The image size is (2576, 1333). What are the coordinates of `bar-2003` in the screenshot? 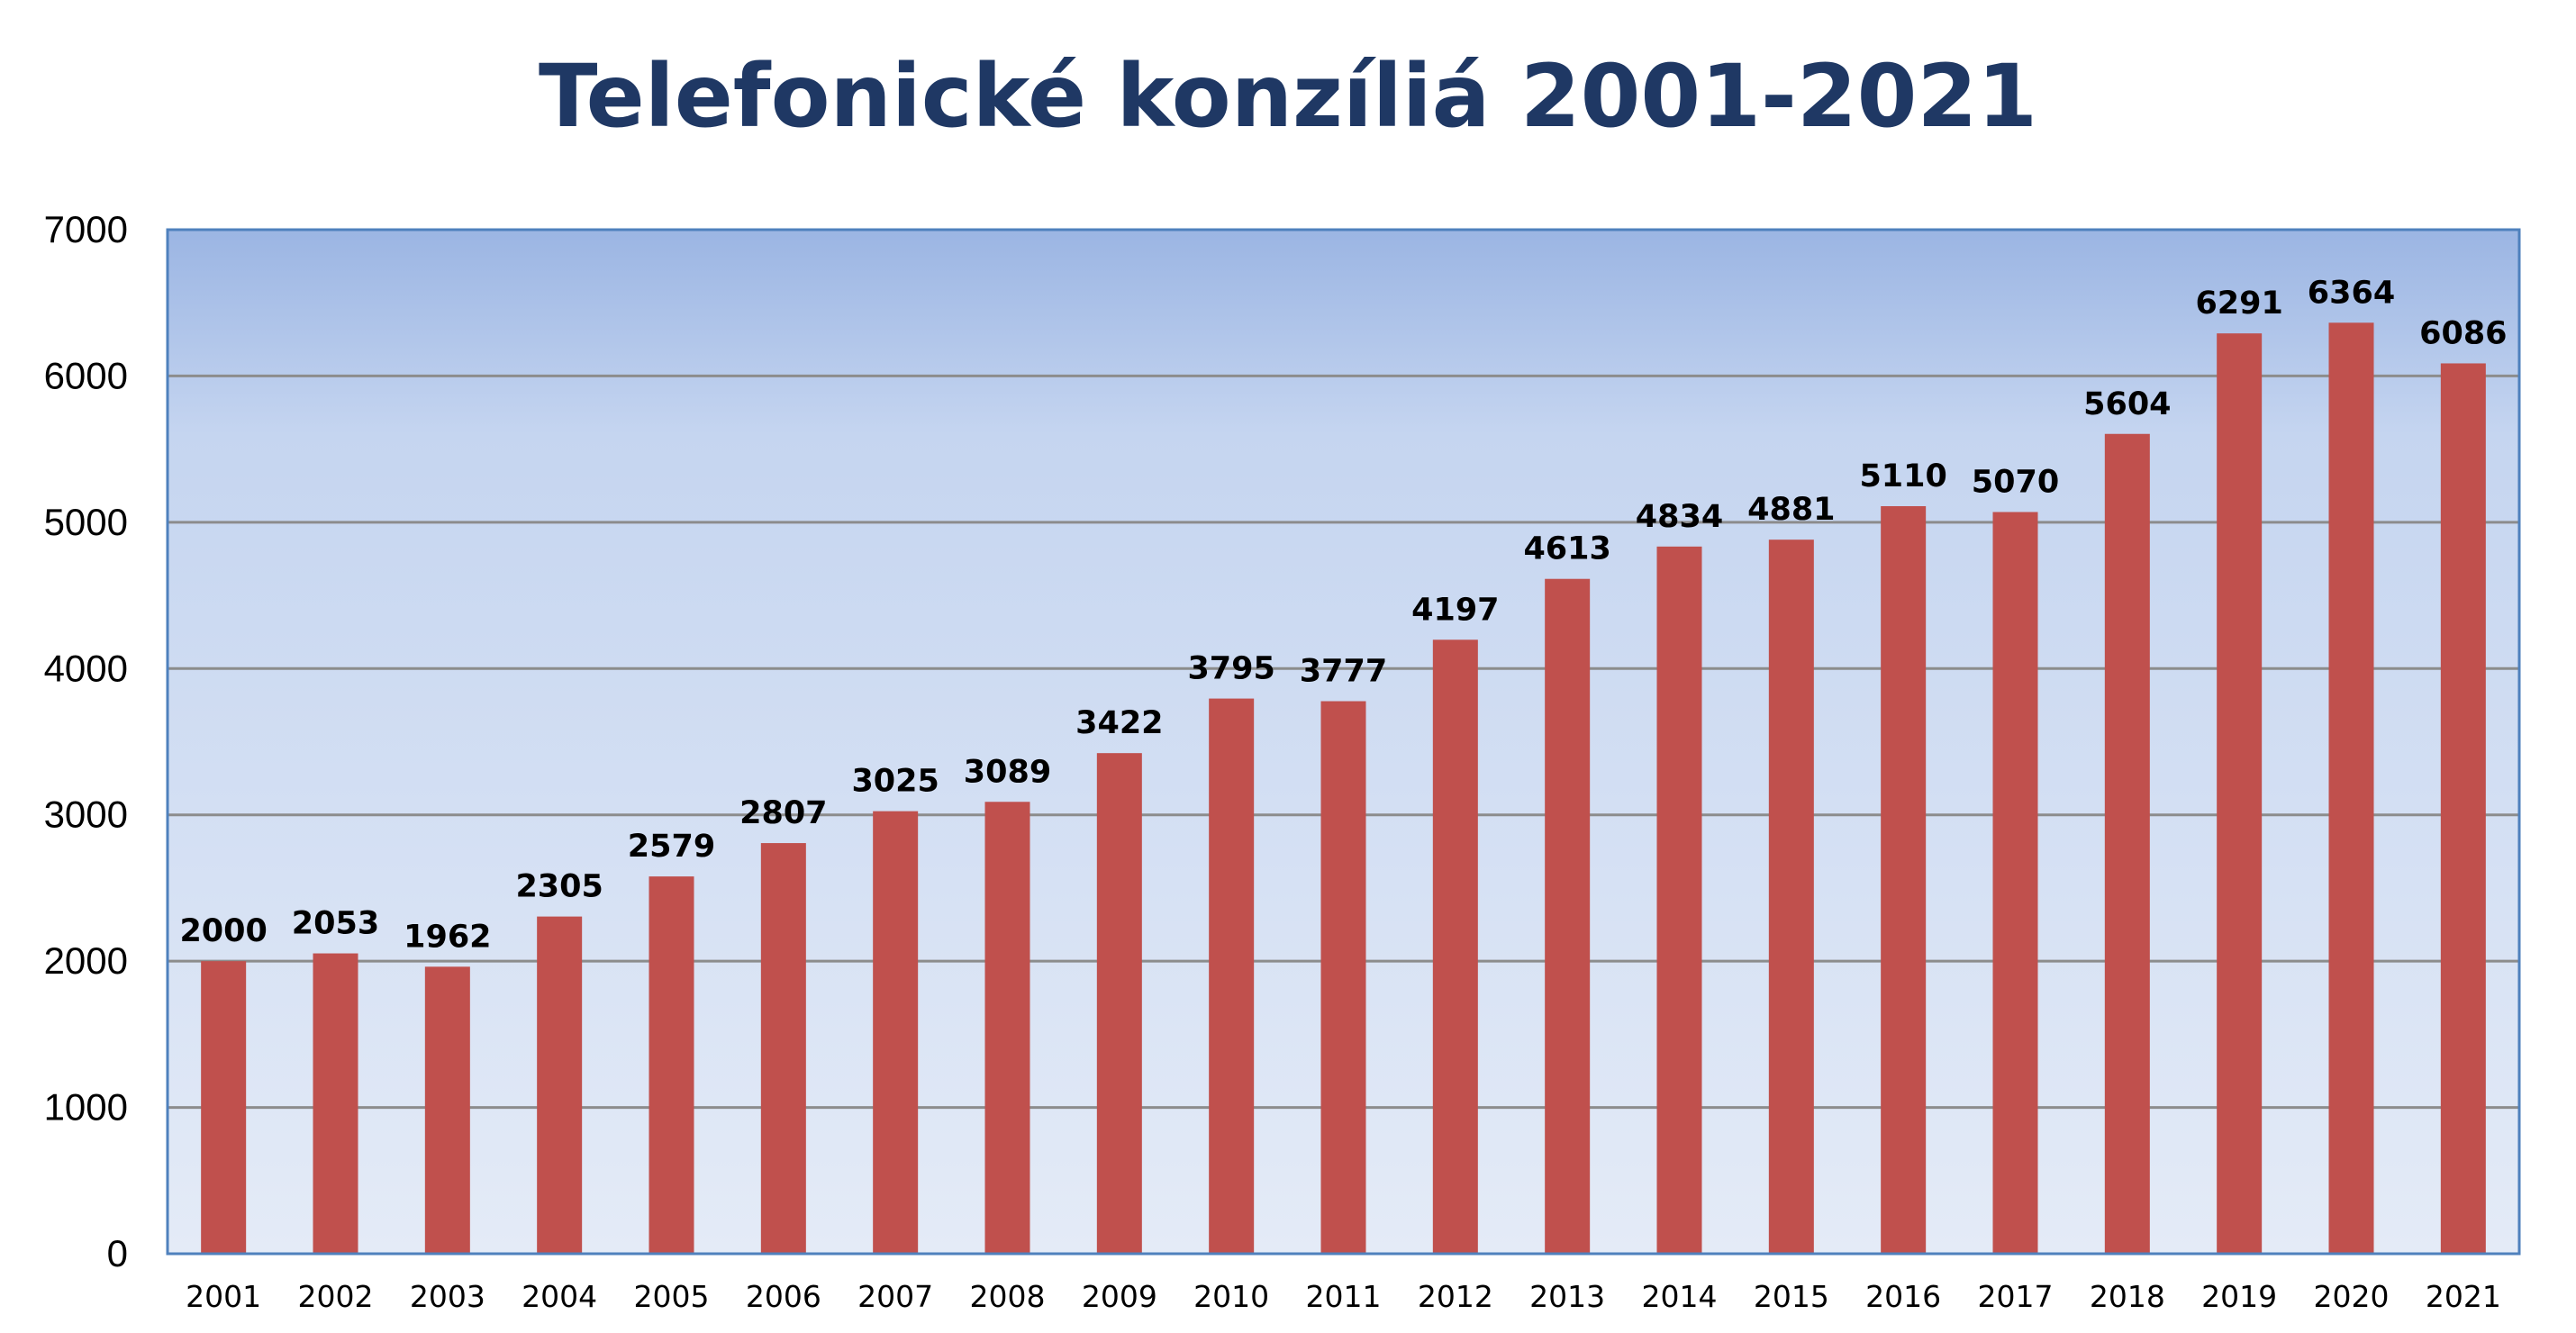 It's located at (447, 1110).